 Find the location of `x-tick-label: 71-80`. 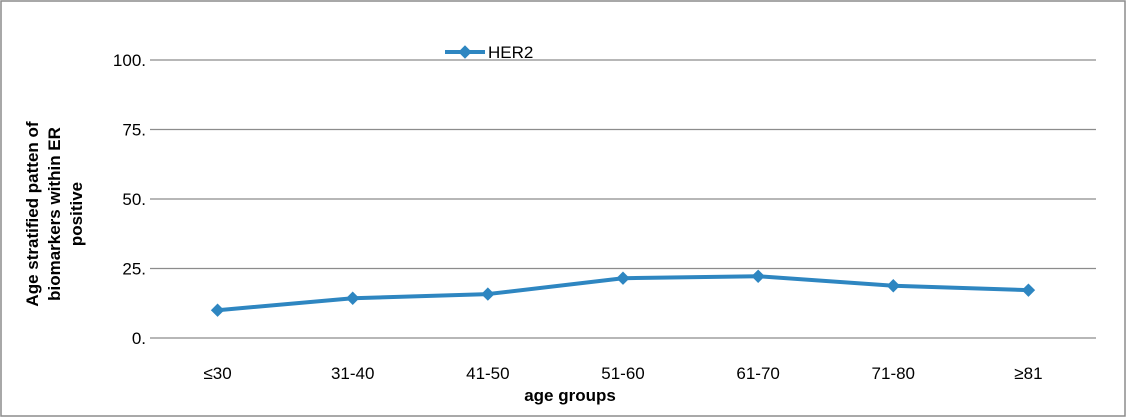

x-tick-label: 71-80 is located at coordinates (893, 373).